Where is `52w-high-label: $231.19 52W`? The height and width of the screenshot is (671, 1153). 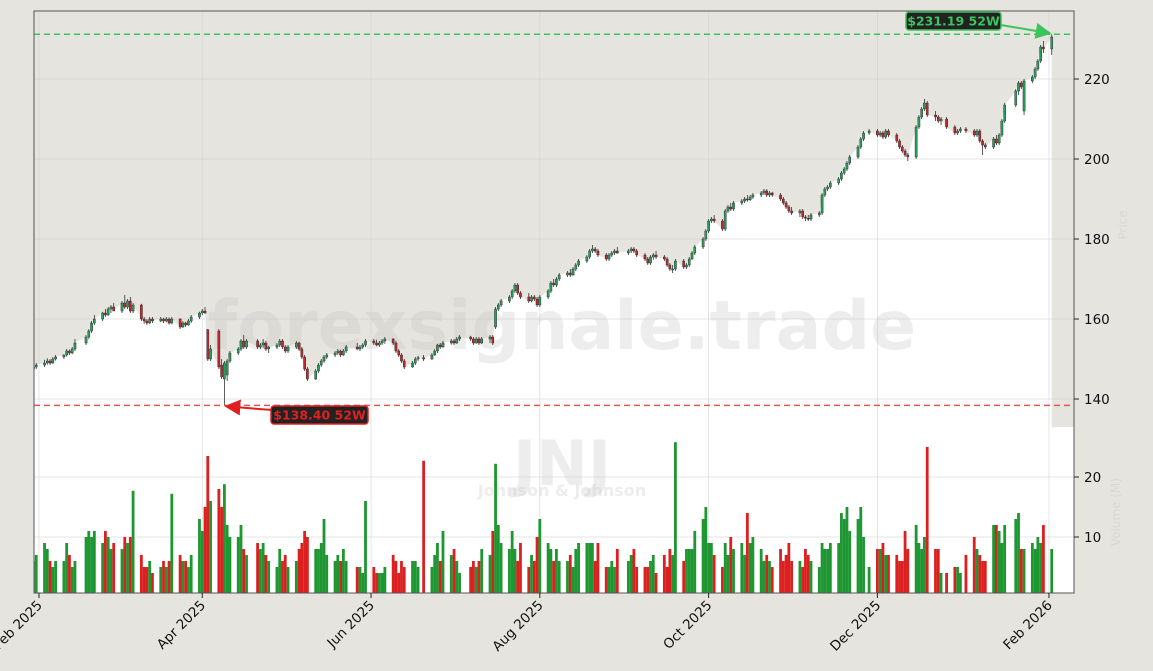
52w-high-label: $231.19 52W is located at coordinates (953, 21).